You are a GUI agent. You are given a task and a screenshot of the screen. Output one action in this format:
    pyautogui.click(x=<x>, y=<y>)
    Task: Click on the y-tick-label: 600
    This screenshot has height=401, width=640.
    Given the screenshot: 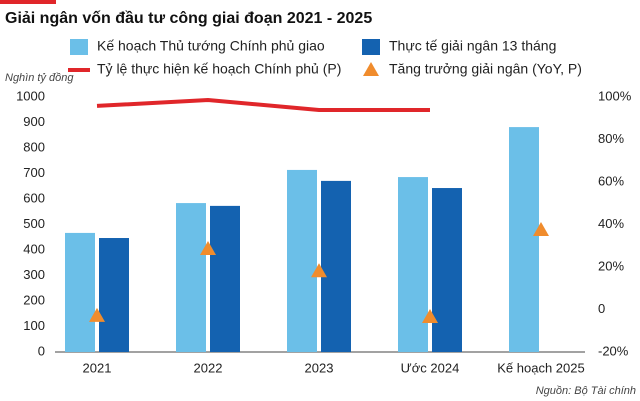 What is the action you would take?
    pyautogui.click(x=34, y=197)
    